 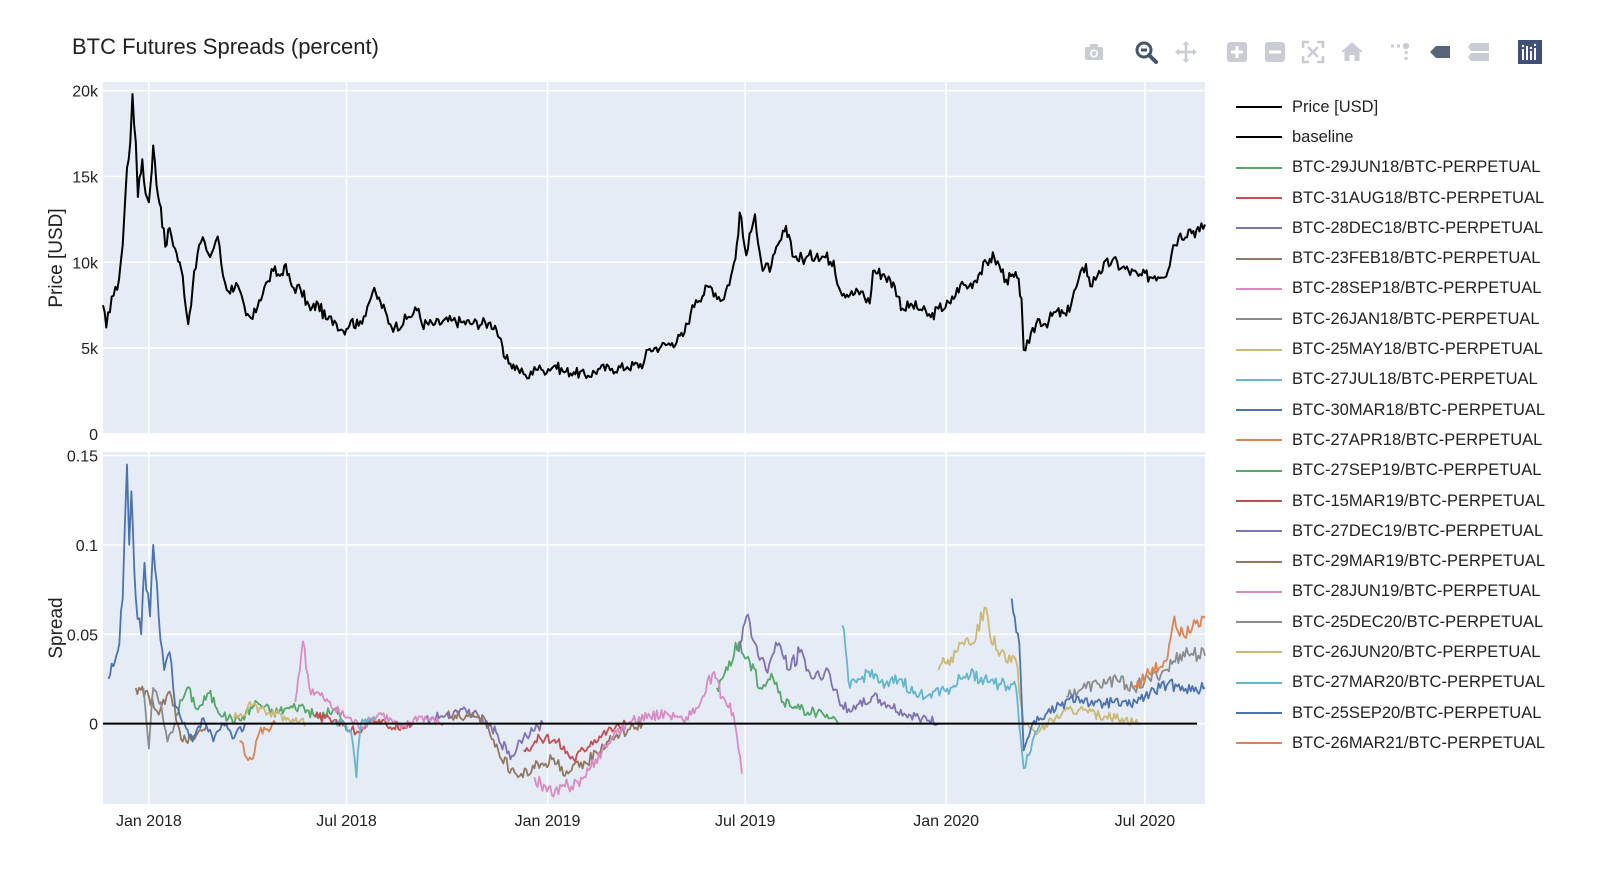 What do you see at coordinates (1417, 470) in the screenshot?
I see `legend-label: BTC-27SEP19/BTC-PERPETUAL` at bounding box center [1417, 470].